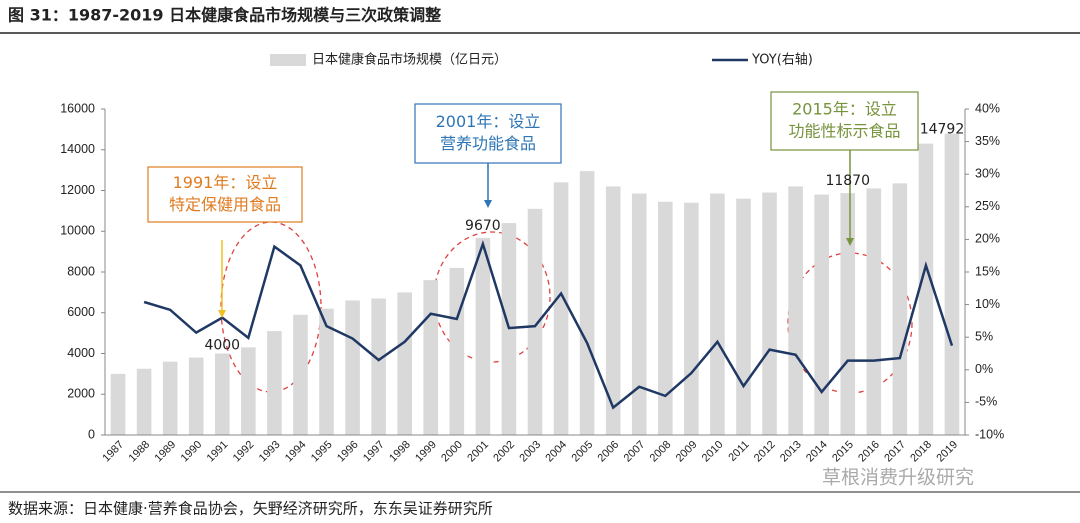 This screenshot has height=523, width=1080. Describe the element at coordinates (987, 304) in the screenshot. I see `y2-tick-label: 10%` at that location.